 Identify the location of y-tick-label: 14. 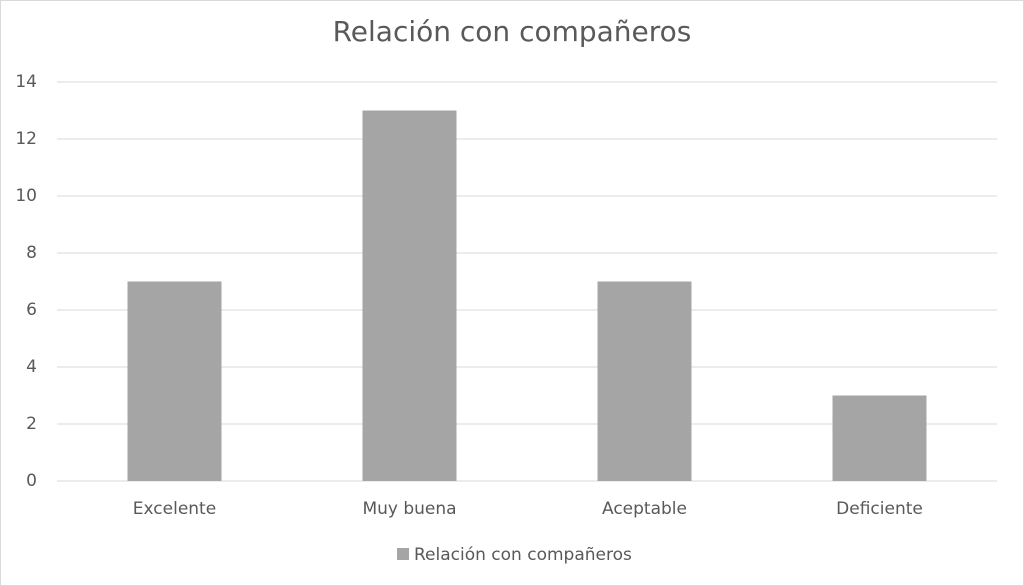
(26, 82).